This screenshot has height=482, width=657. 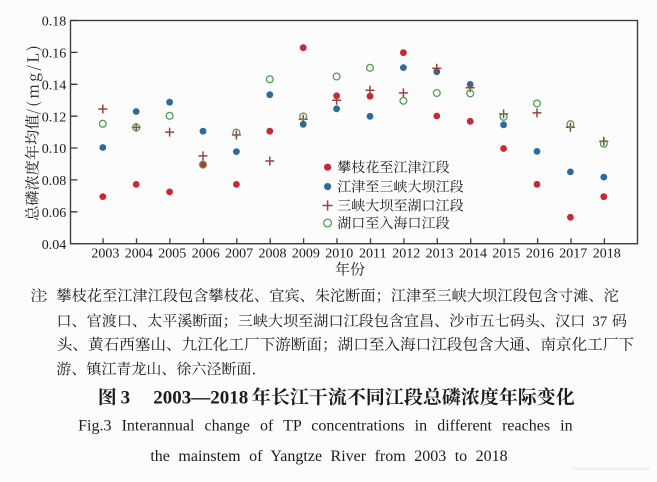 What do you see at coordinates (607, 253) in the screenshot?
I see `svg-text: 2018` at bounding box center [607, 253].